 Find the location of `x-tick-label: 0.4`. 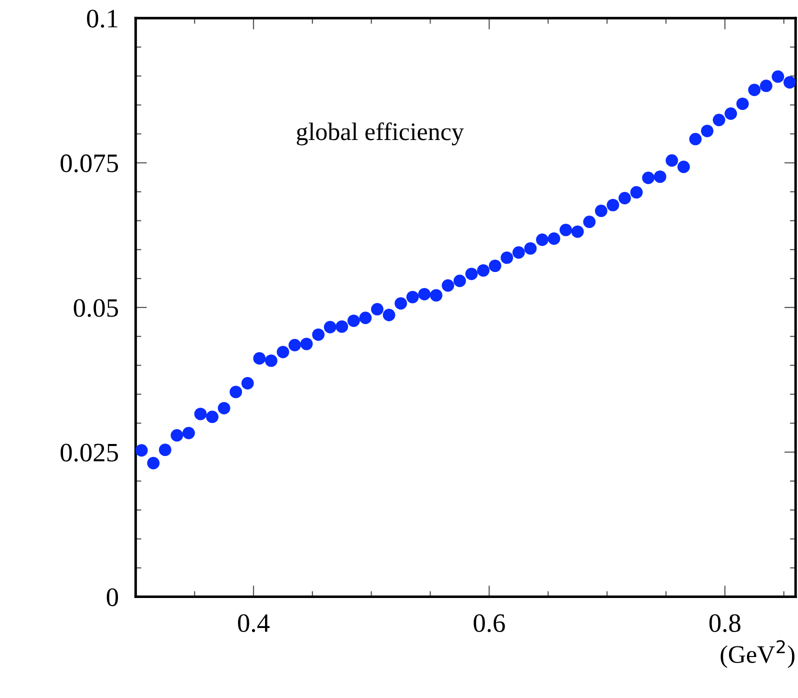

x-tick-label: 0.4 is located at coordinates (254, 623).